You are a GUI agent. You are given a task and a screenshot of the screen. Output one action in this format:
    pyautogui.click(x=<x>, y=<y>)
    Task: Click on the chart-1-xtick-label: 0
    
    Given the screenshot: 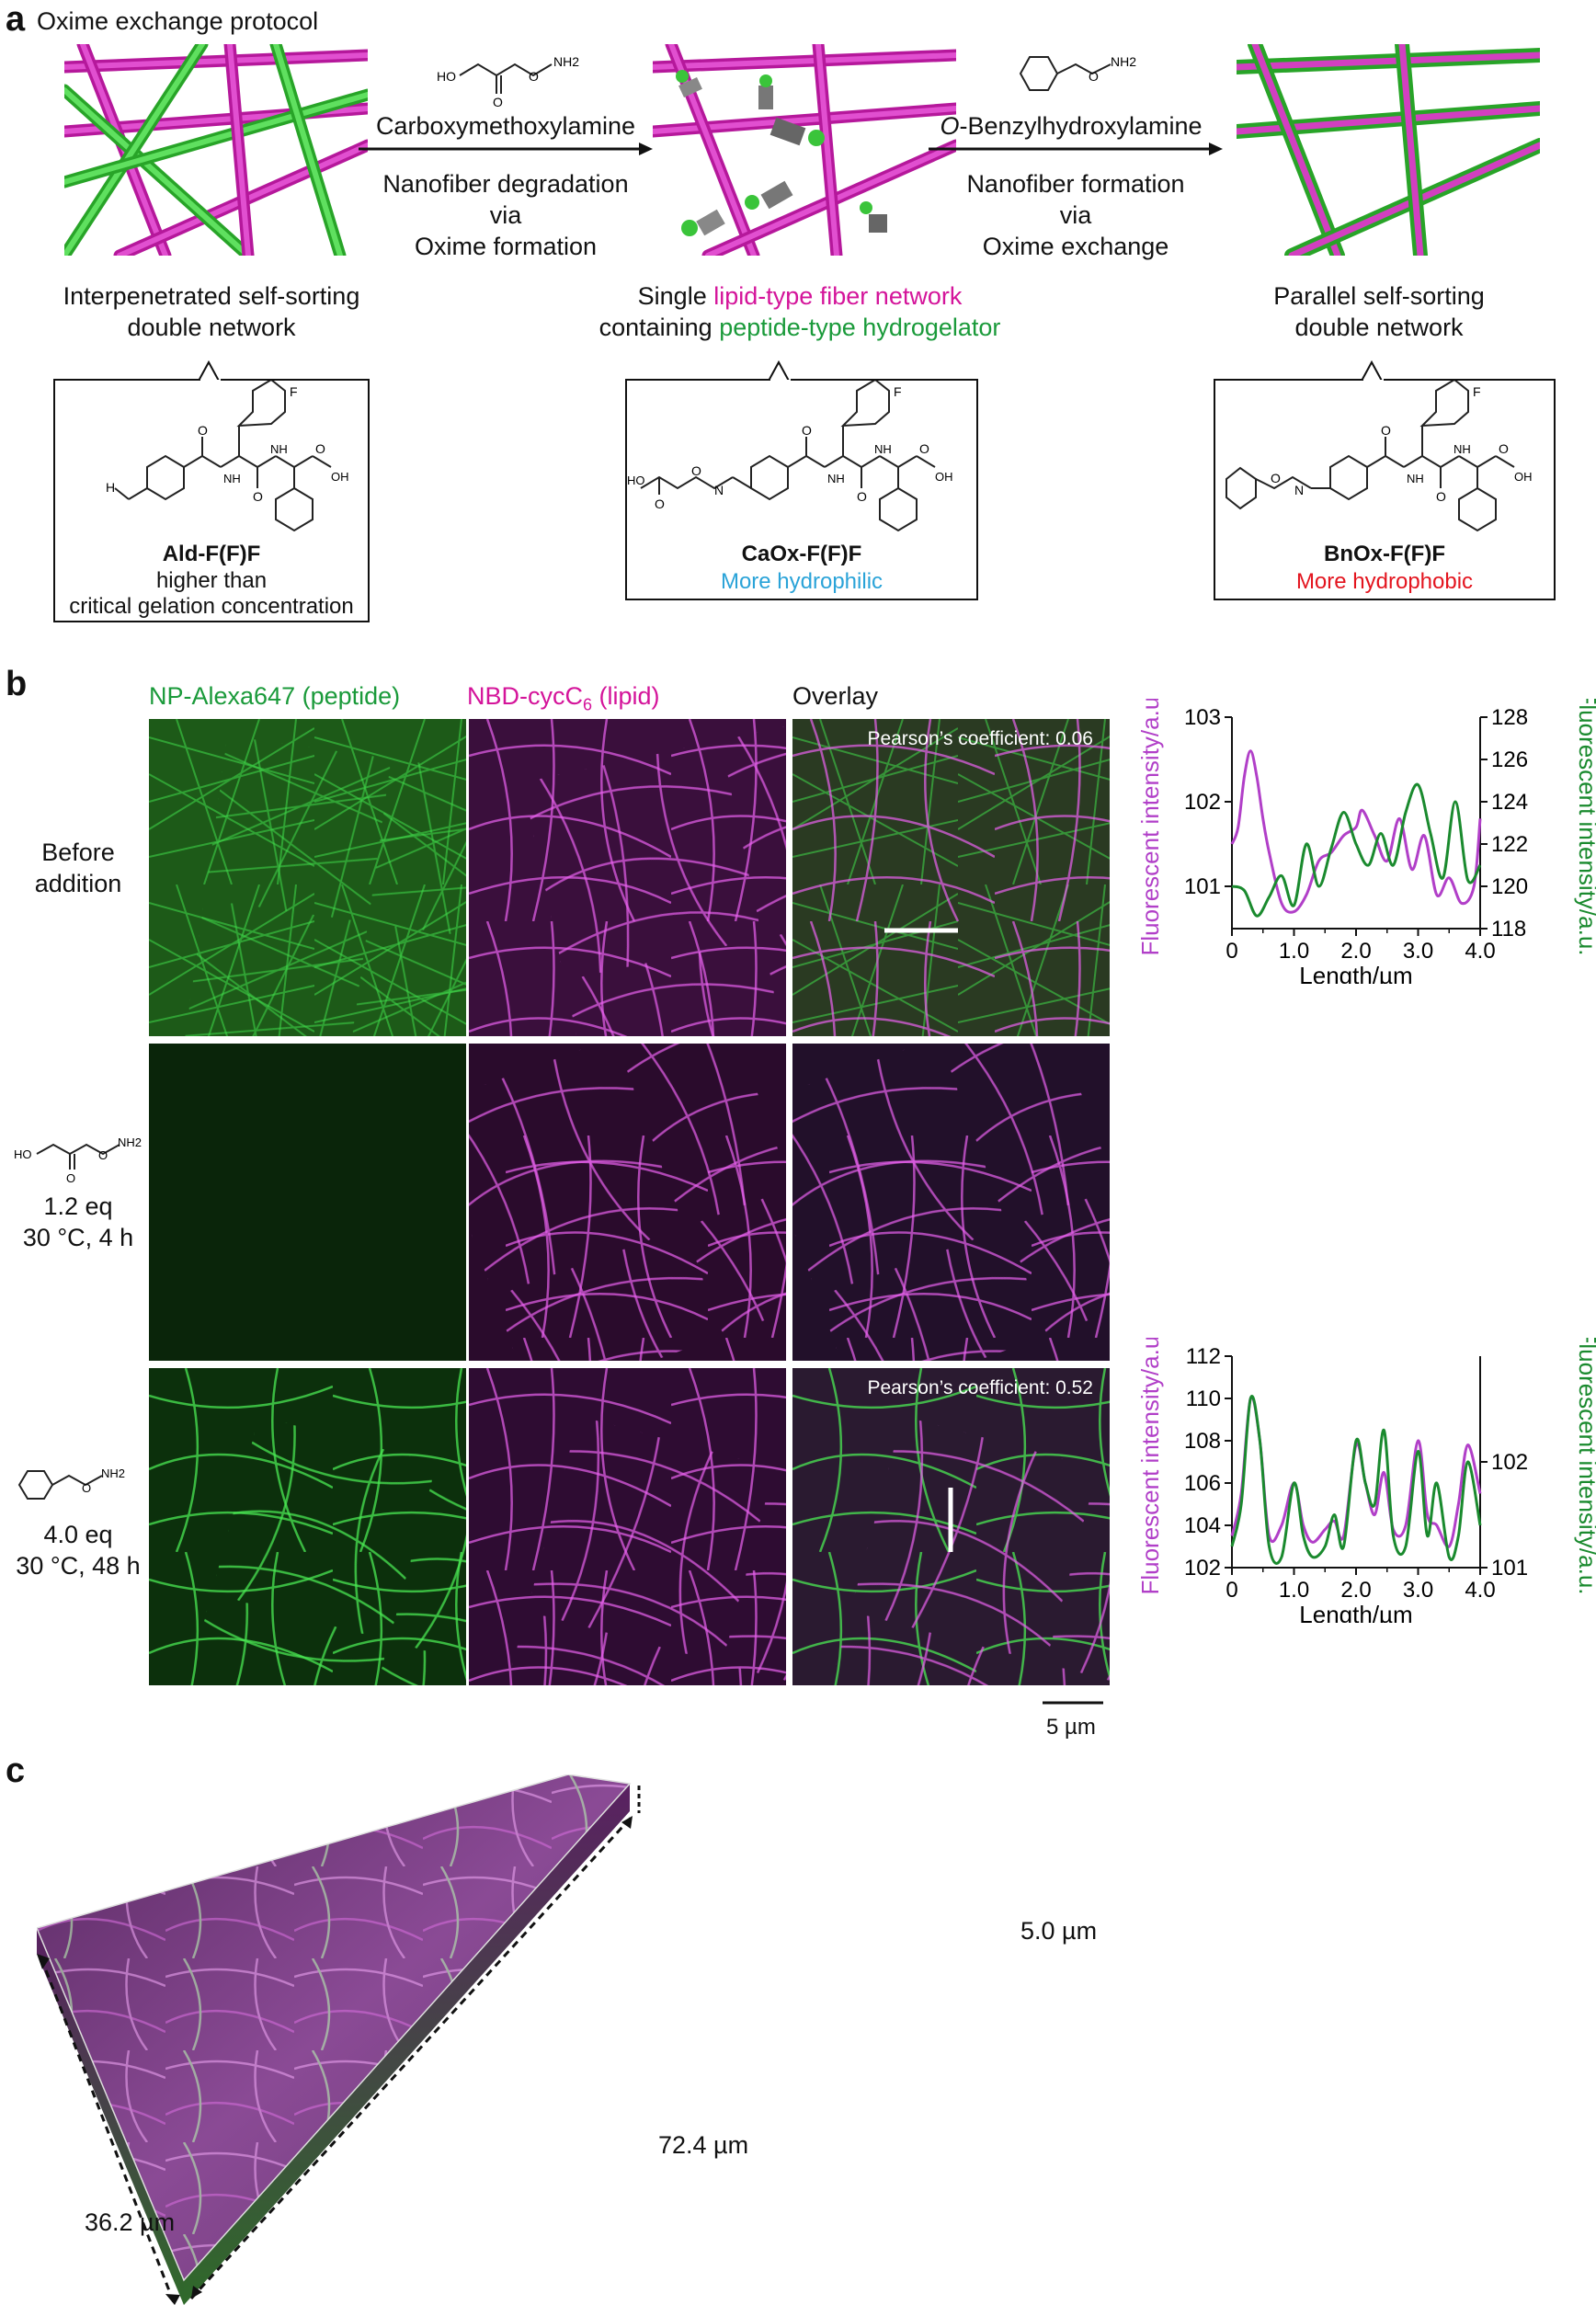 What is the action you would take?
    pyautogui.click(x=1231, y=951)
    